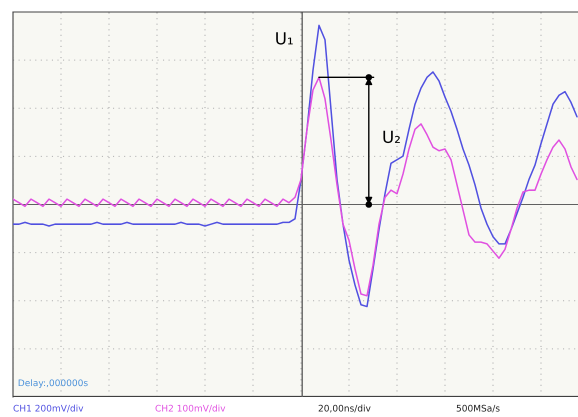  What do you see at coordinates (191, 408) in the screenshot?
I see `text: CH2 100mV/div` at bounding box center [191, 408].